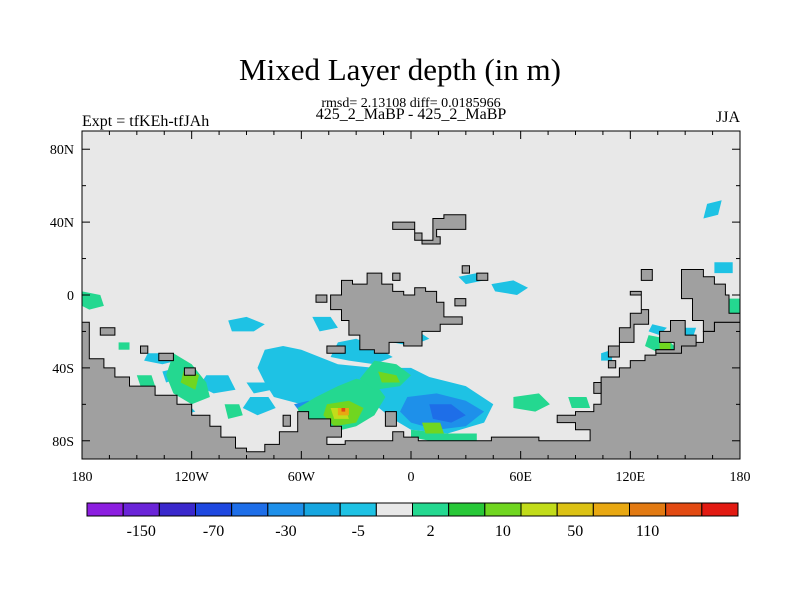 The height and width of the screenshot is (600, 800). What do you see at coordinates (727, 117) in the screenshot?
I see `season-label: JJA` at bounding box center [727, 117].